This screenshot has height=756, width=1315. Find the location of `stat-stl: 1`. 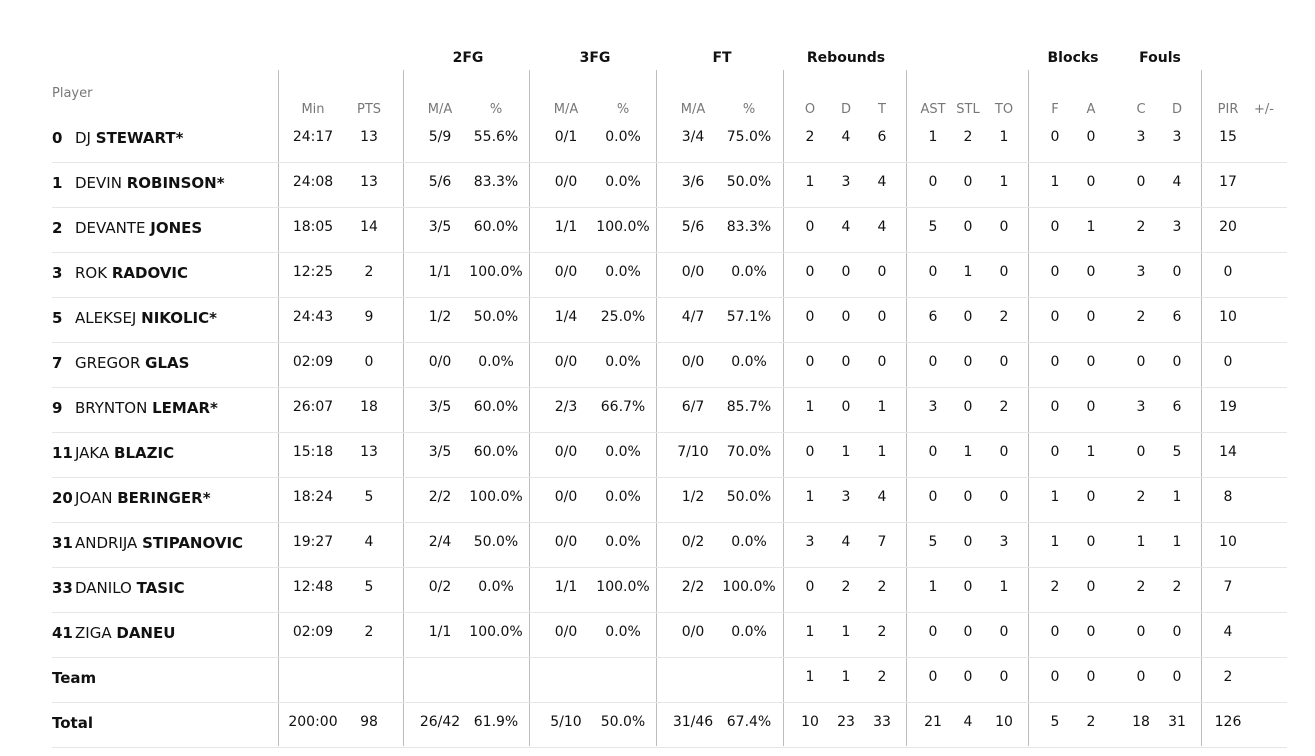

stat-stl: 1 is located at coordinates (968, 452).